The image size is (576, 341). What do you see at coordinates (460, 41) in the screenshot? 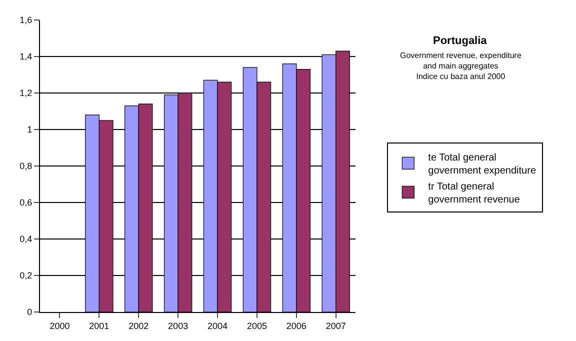
I see `text: Portugalia` at bounding box center [460, 41].